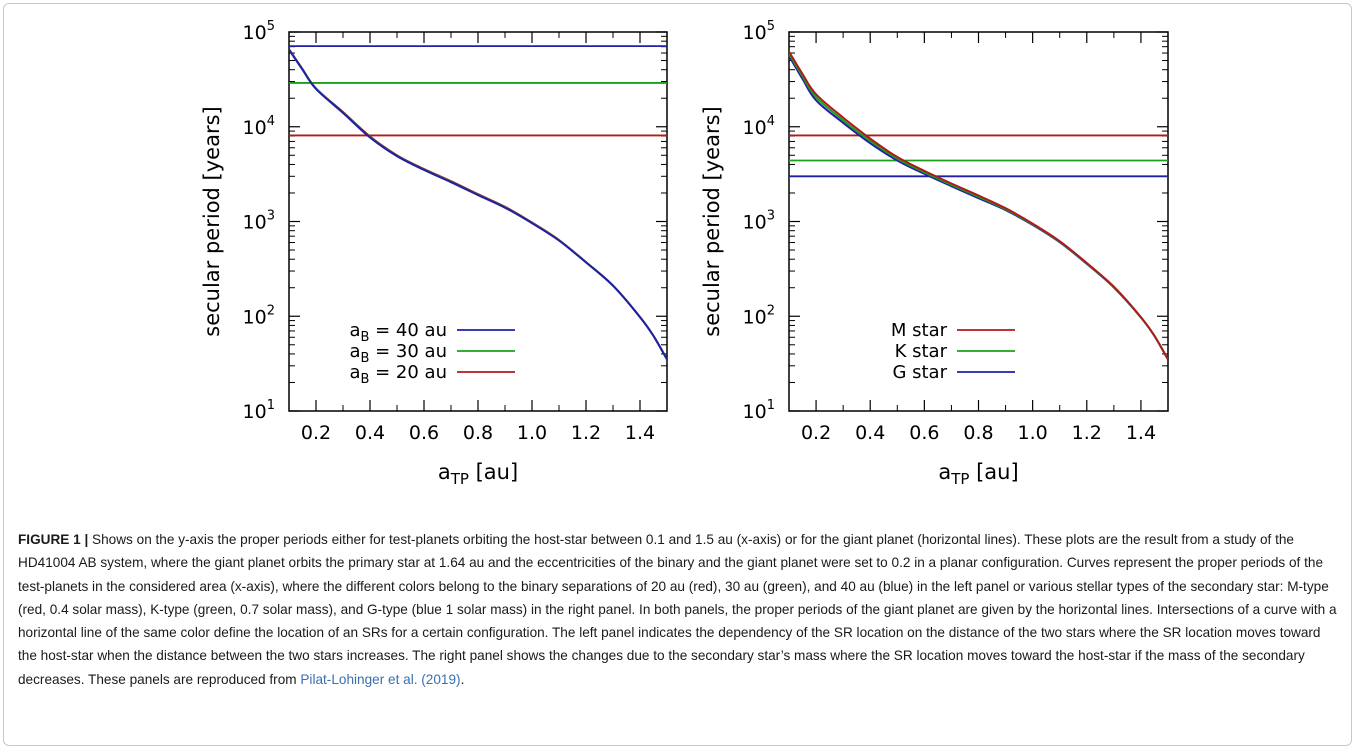 The width and height of the screenshot is (1357, 750). I want to click on legend-label-3: aB = 20 au, so click(398, 374).